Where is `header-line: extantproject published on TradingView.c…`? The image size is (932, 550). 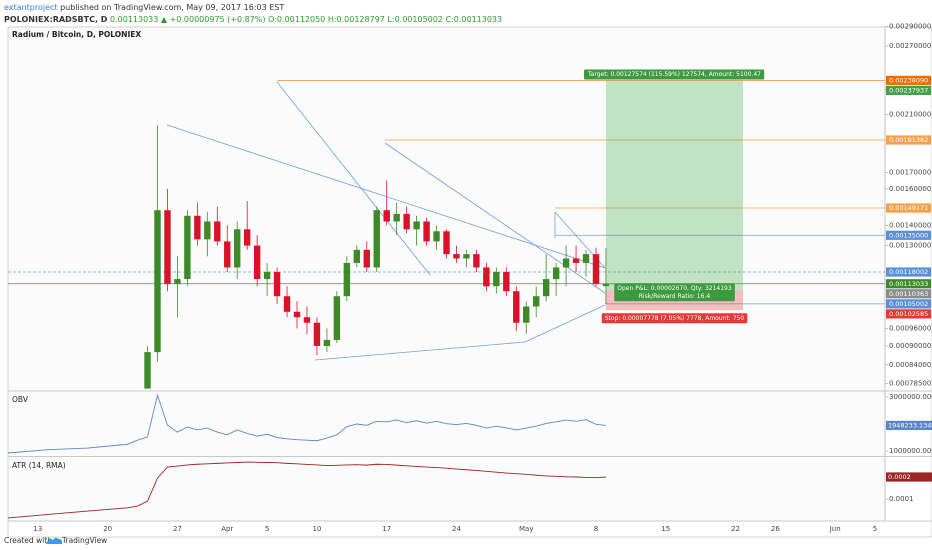
header-line: extantproject published on TradingView.c… is located at coordinates (144, 7).